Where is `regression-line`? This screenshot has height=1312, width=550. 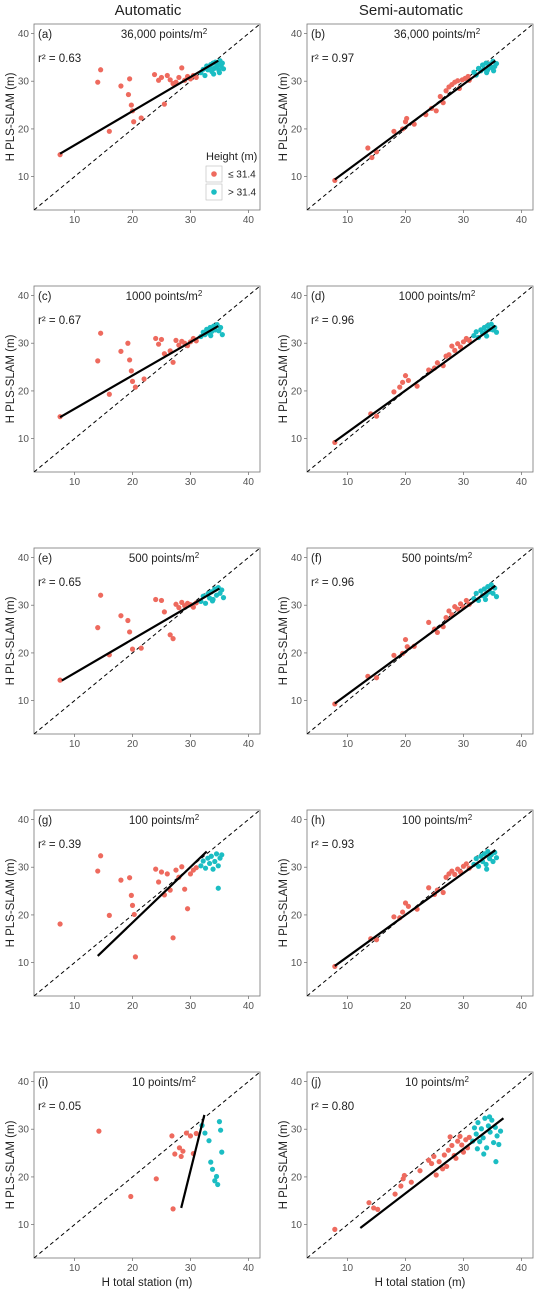
regression-line is located at coordinates (415, 383).